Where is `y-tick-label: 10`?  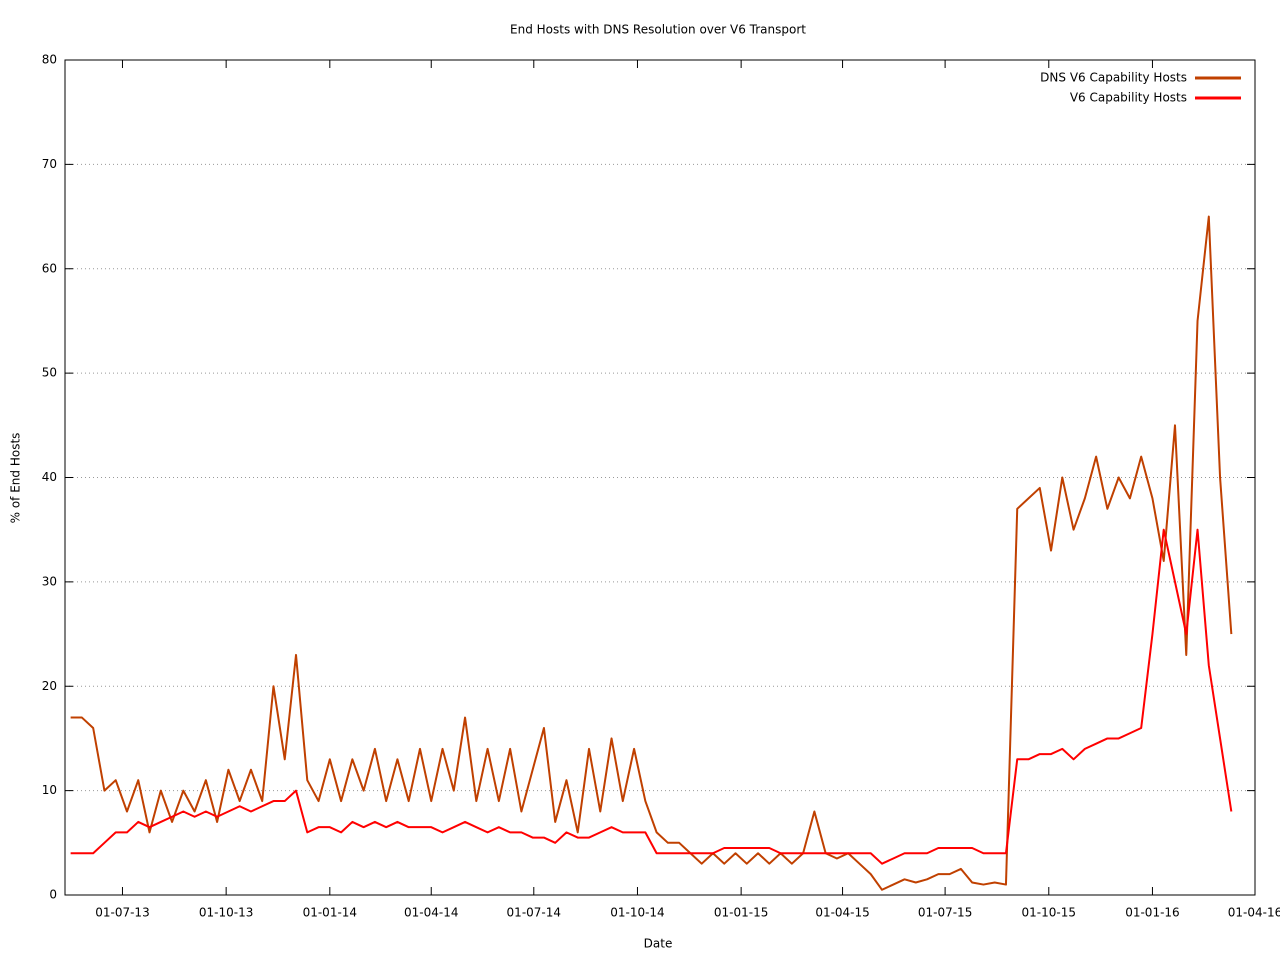 y-tick-label: 10 is located at coordinates (49, 790).